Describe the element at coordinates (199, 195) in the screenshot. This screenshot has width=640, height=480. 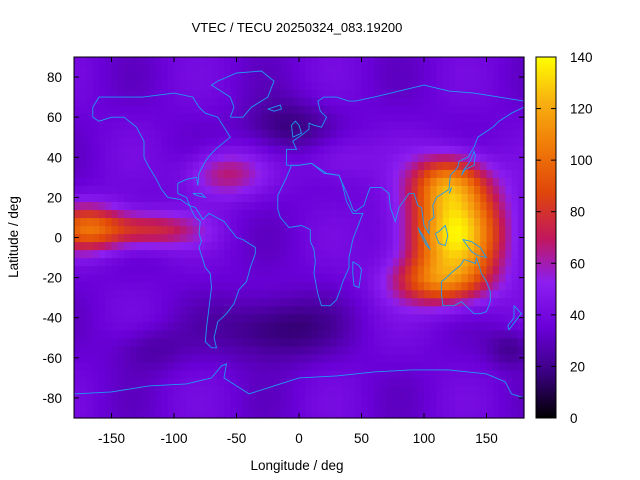
I see `coastline` at that location.